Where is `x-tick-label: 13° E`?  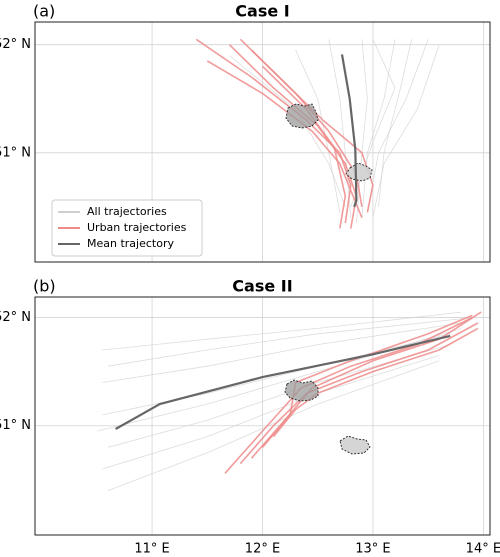
x-tick-label: 13° E is located at coordinates (372, 549).